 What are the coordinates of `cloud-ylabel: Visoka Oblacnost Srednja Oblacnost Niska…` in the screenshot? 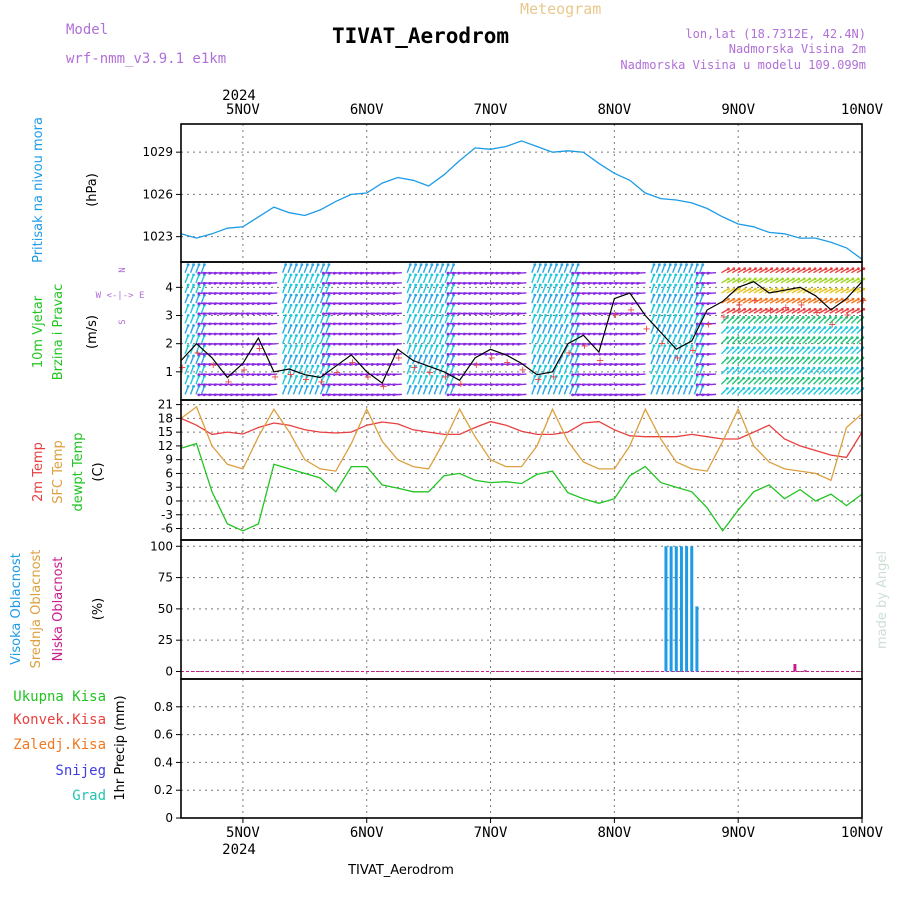 It's located at (57, 609).